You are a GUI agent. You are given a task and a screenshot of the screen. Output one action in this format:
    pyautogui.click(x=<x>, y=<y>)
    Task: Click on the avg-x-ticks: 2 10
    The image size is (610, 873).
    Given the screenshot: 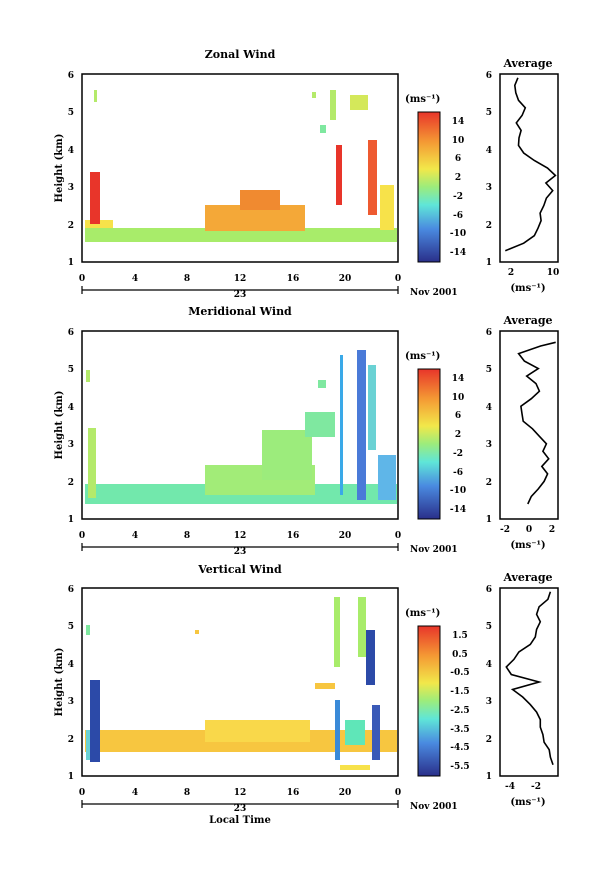 What is the action you would take?
    pyautogui.click(x=533, y=273)
    